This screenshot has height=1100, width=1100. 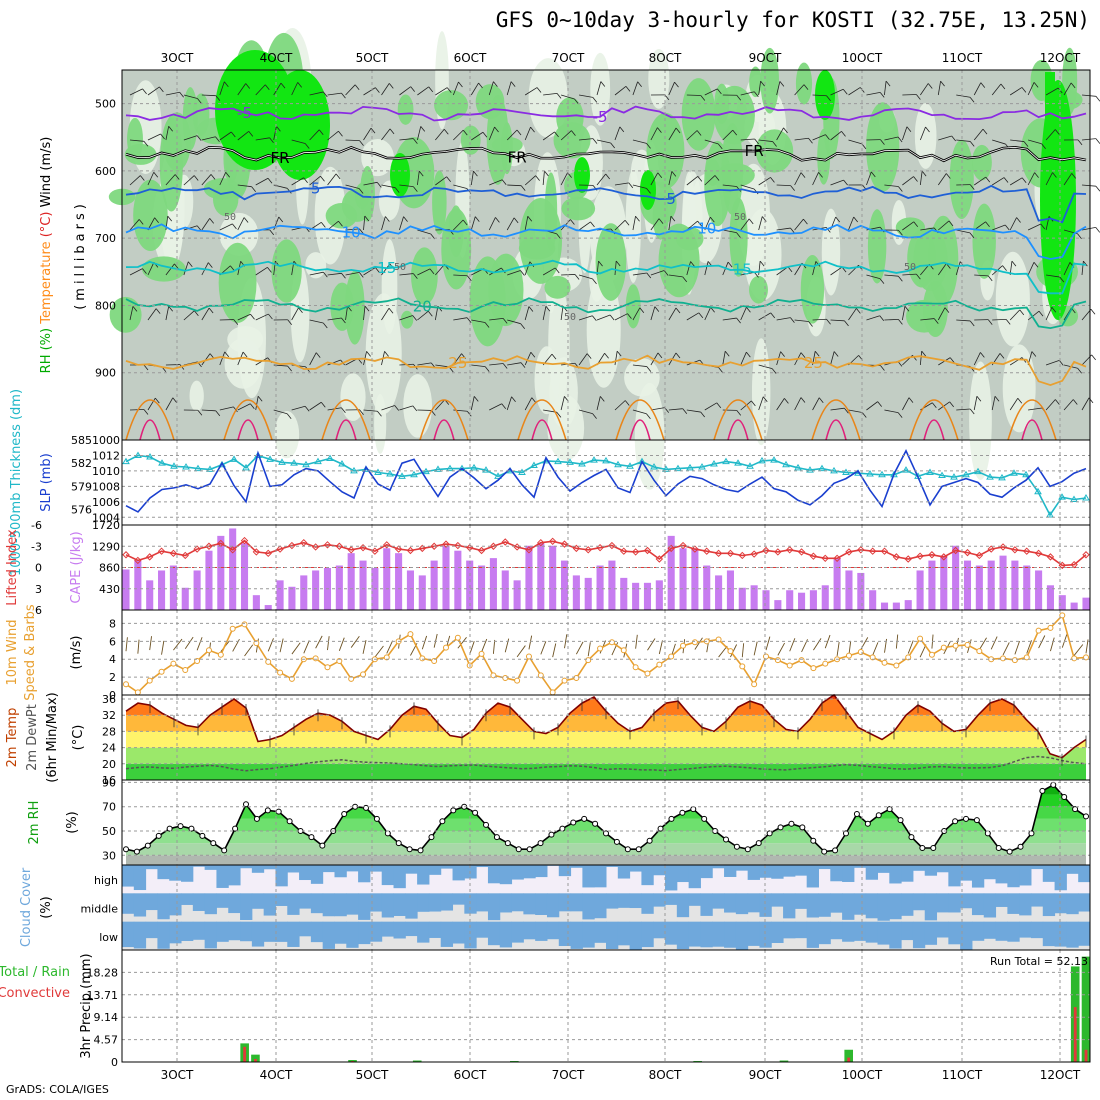 I want to click on isotherm-label: 15, so click(x=742, y=270).